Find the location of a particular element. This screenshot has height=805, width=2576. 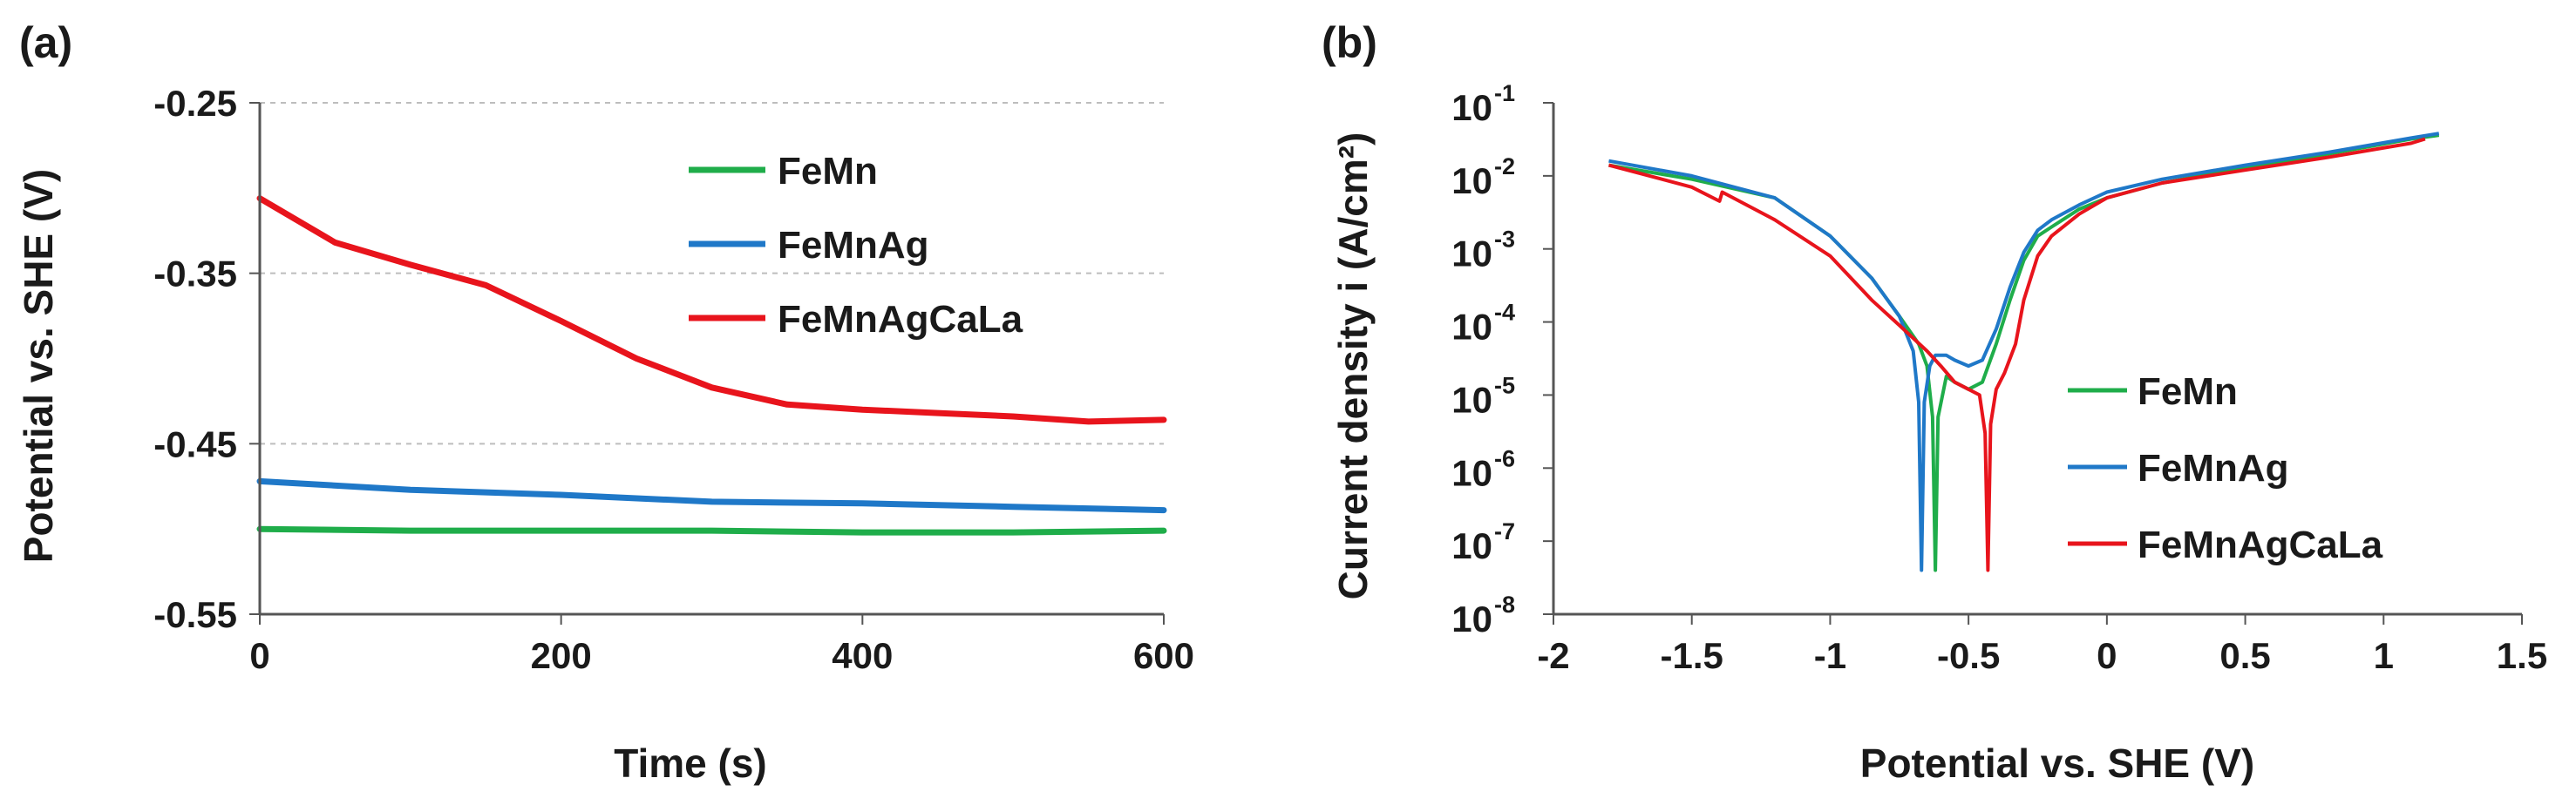

panel-b-x-tick-label: 1 is located at coordinates (2384, 655).